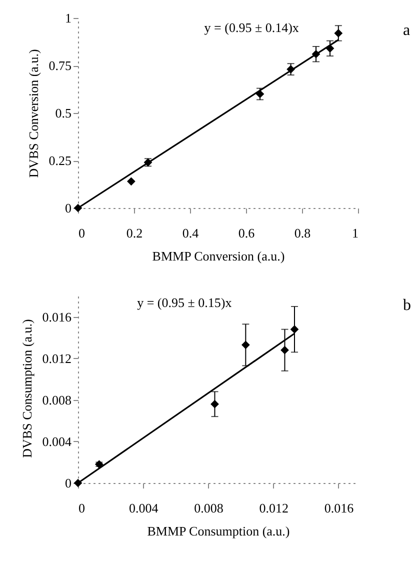 The image size is (415, 577). What do you see at coordinates (143, 508) in the screenshot?
I see `x-tick-label: 0.004` at bounding box center [143, 508].